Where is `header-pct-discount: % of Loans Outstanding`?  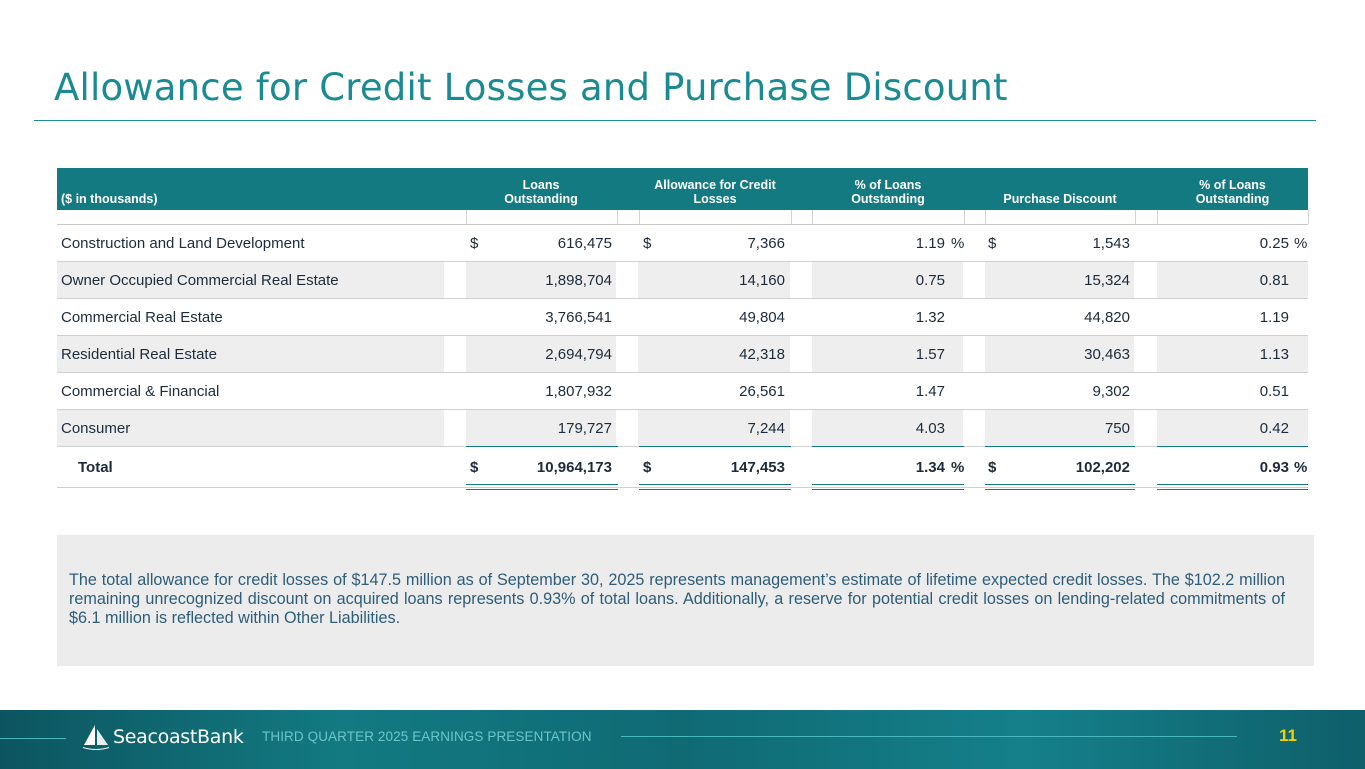
header-pct-discount: % of Loans Outstanding is located at coordinates (1232, 192).